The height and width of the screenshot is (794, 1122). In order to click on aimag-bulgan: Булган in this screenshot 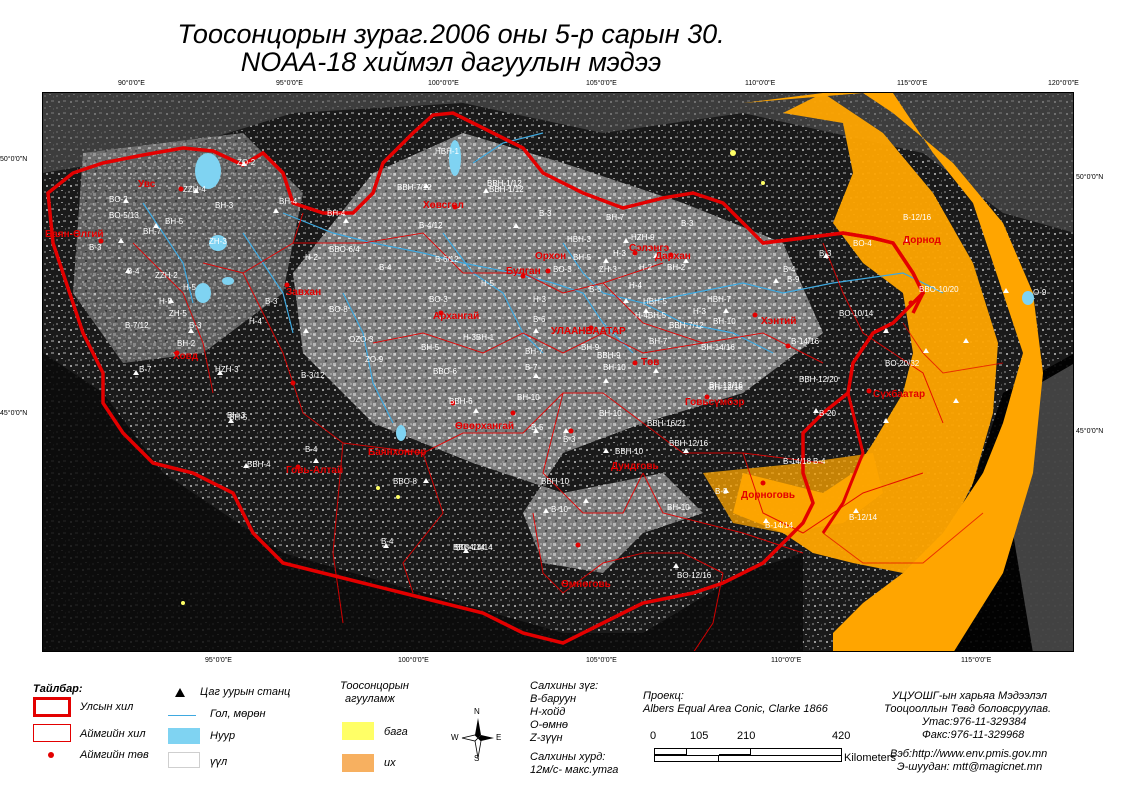, I will do `click(523, 271)`.